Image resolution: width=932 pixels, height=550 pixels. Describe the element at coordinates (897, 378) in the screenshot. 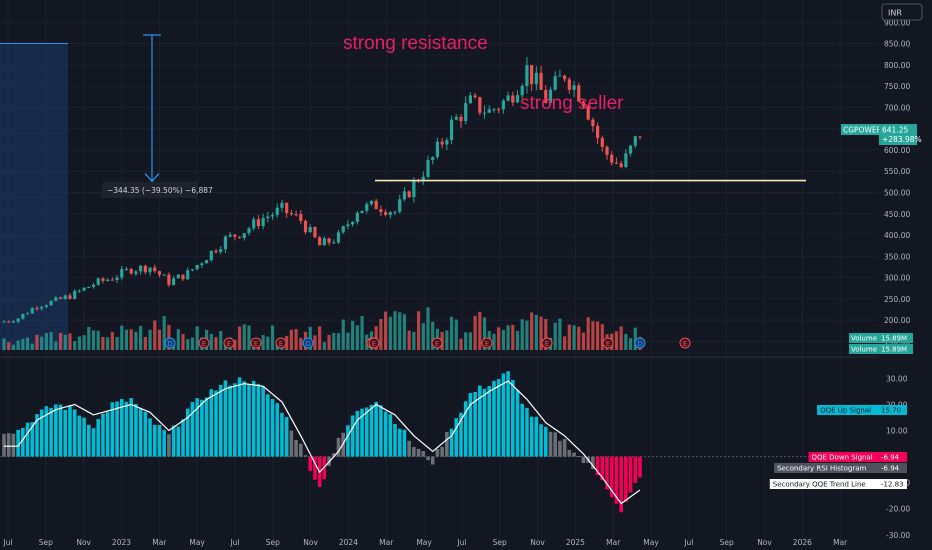

I see `osc-tick-label: 30.00` at that location.